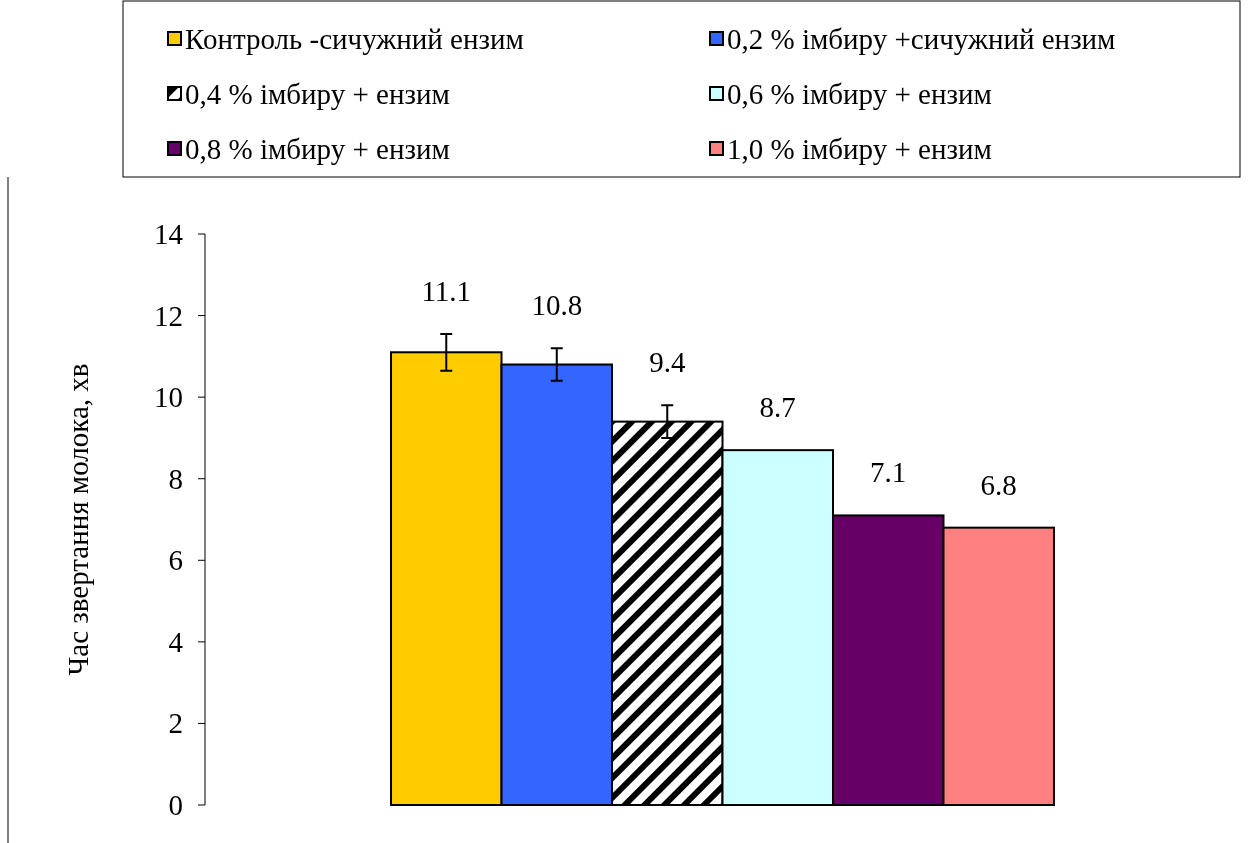  Describe the element at coordinates (175, 805) in the screenshot. I see `y-tick-label: 0` at that location.